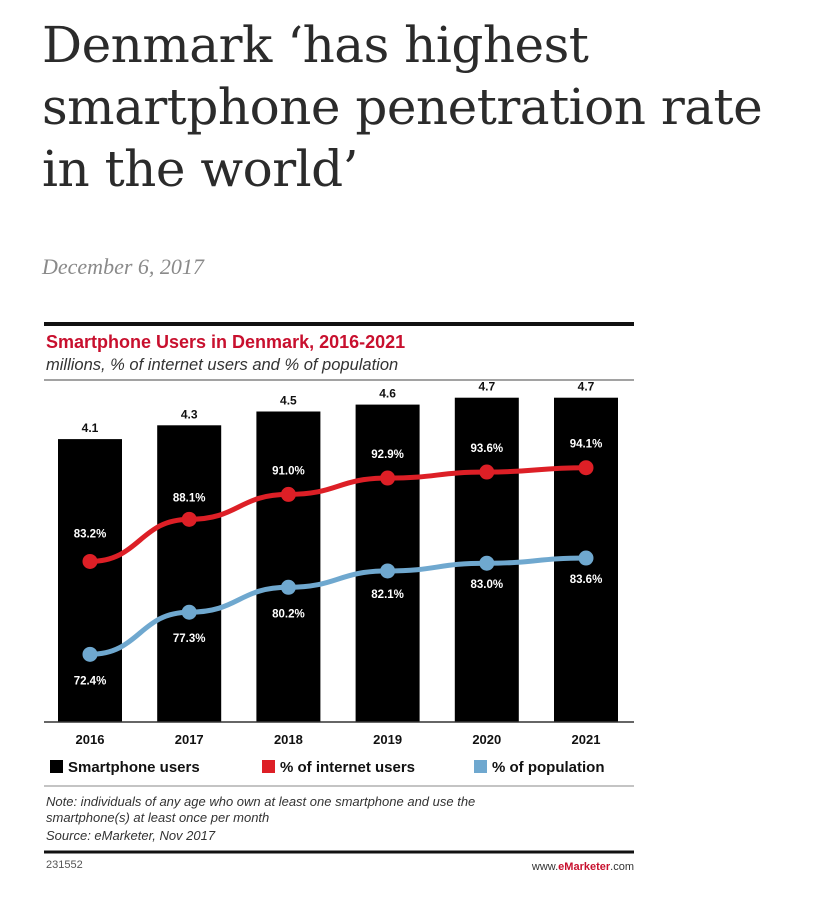 The width and height of the screenshot is (828, 899). What do you see at coordinates (387, 455) in the screenshot?
I see `point-label-internet-users-2019: 92.9%` at bounding box center [387, 455].